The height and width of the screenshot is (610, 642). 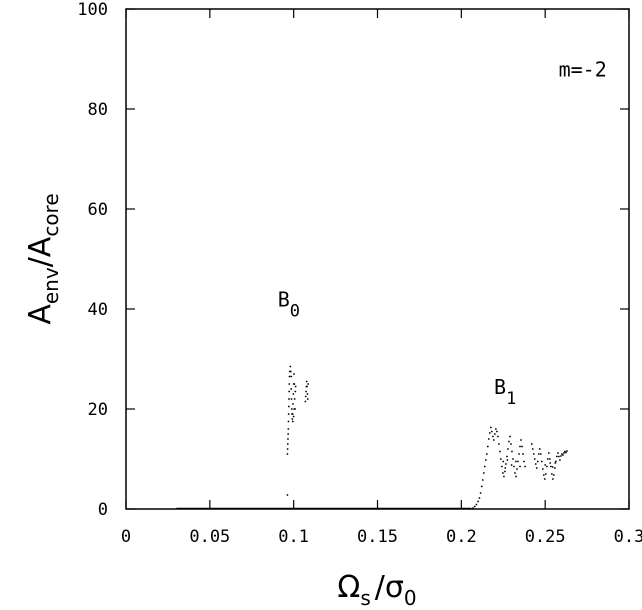 What do you see at coordinates (40, 246) in the screenshot?
I see `y-axis-label-main2: A` at bounding box center [40, 246].